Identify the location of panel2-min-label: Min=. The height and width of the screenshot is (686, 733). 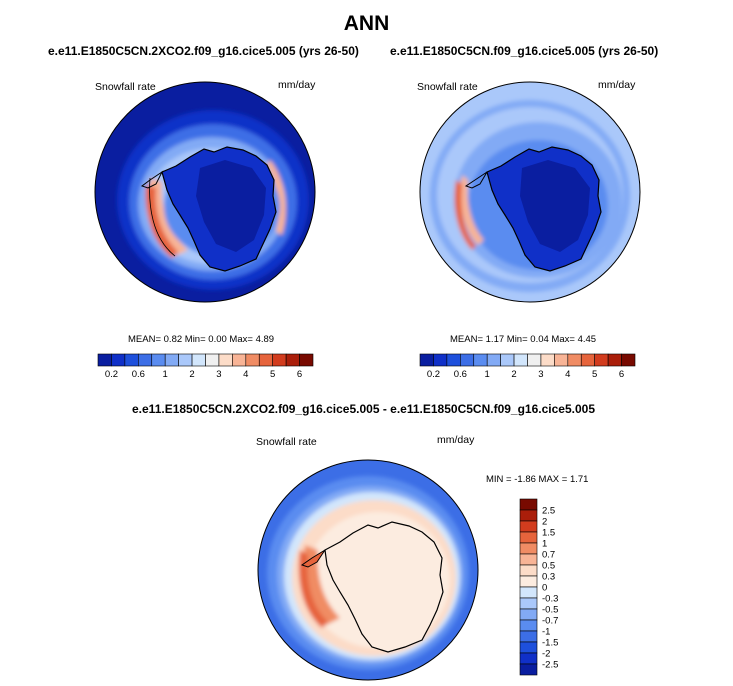
(517, 339).